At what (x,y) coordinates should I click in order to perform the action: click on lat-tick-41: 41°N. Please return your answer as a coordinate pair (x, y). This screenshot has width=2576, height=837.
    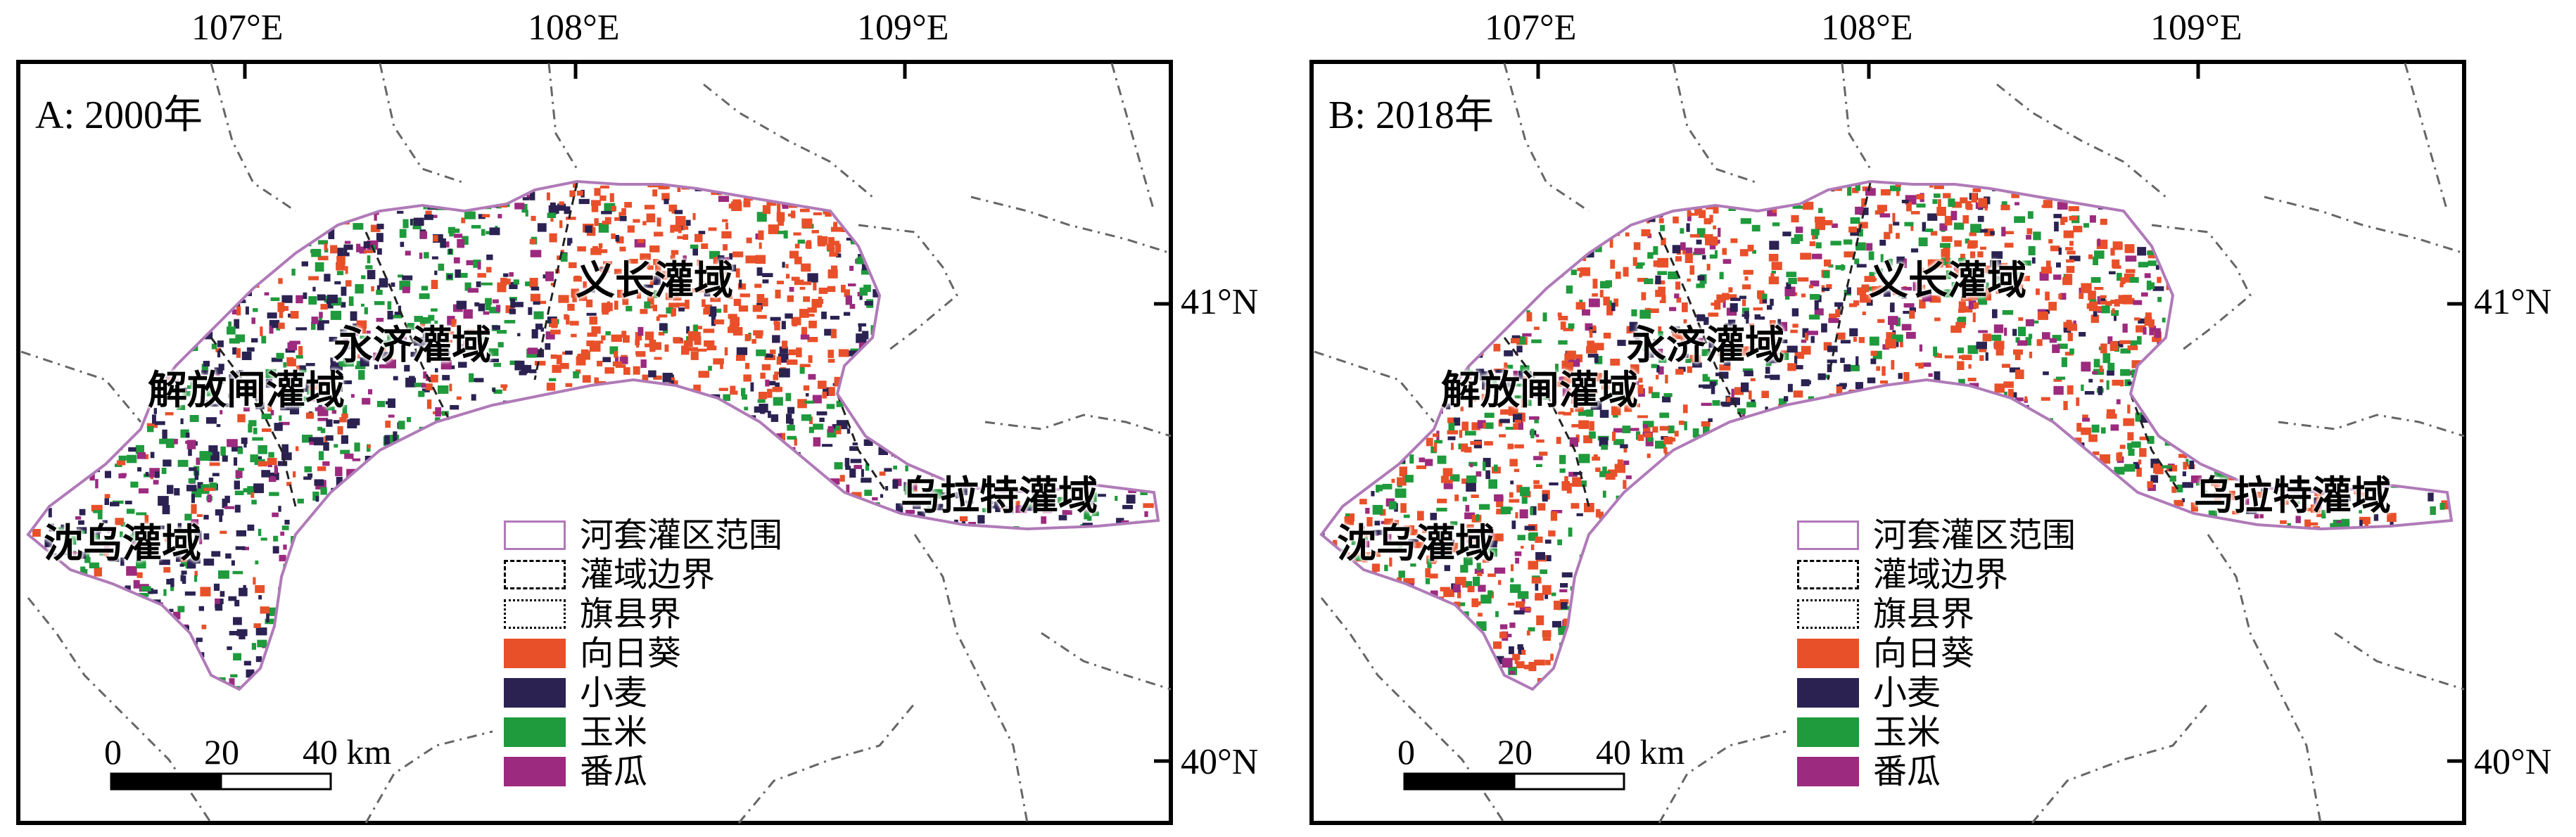
    Looking at the image, I should click on (2513, 302).